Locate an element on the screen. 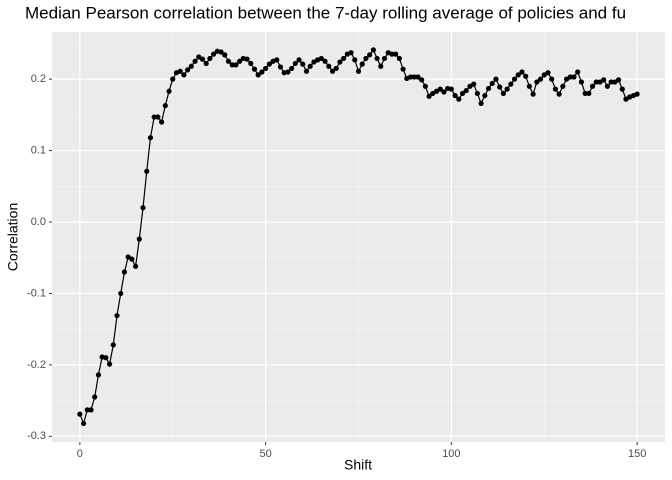  x-tick-label: 150 is located at coordinates (637, 454).